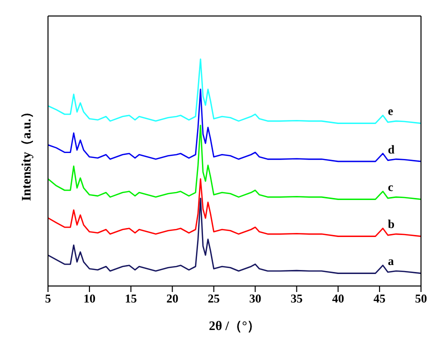 Image resolution: width=441 pixels, height=348 pixels. What do you see at coordinates (214, 299) in the screenshot?
I see `x-tick-label: 25` at bounding box center [214, 299].